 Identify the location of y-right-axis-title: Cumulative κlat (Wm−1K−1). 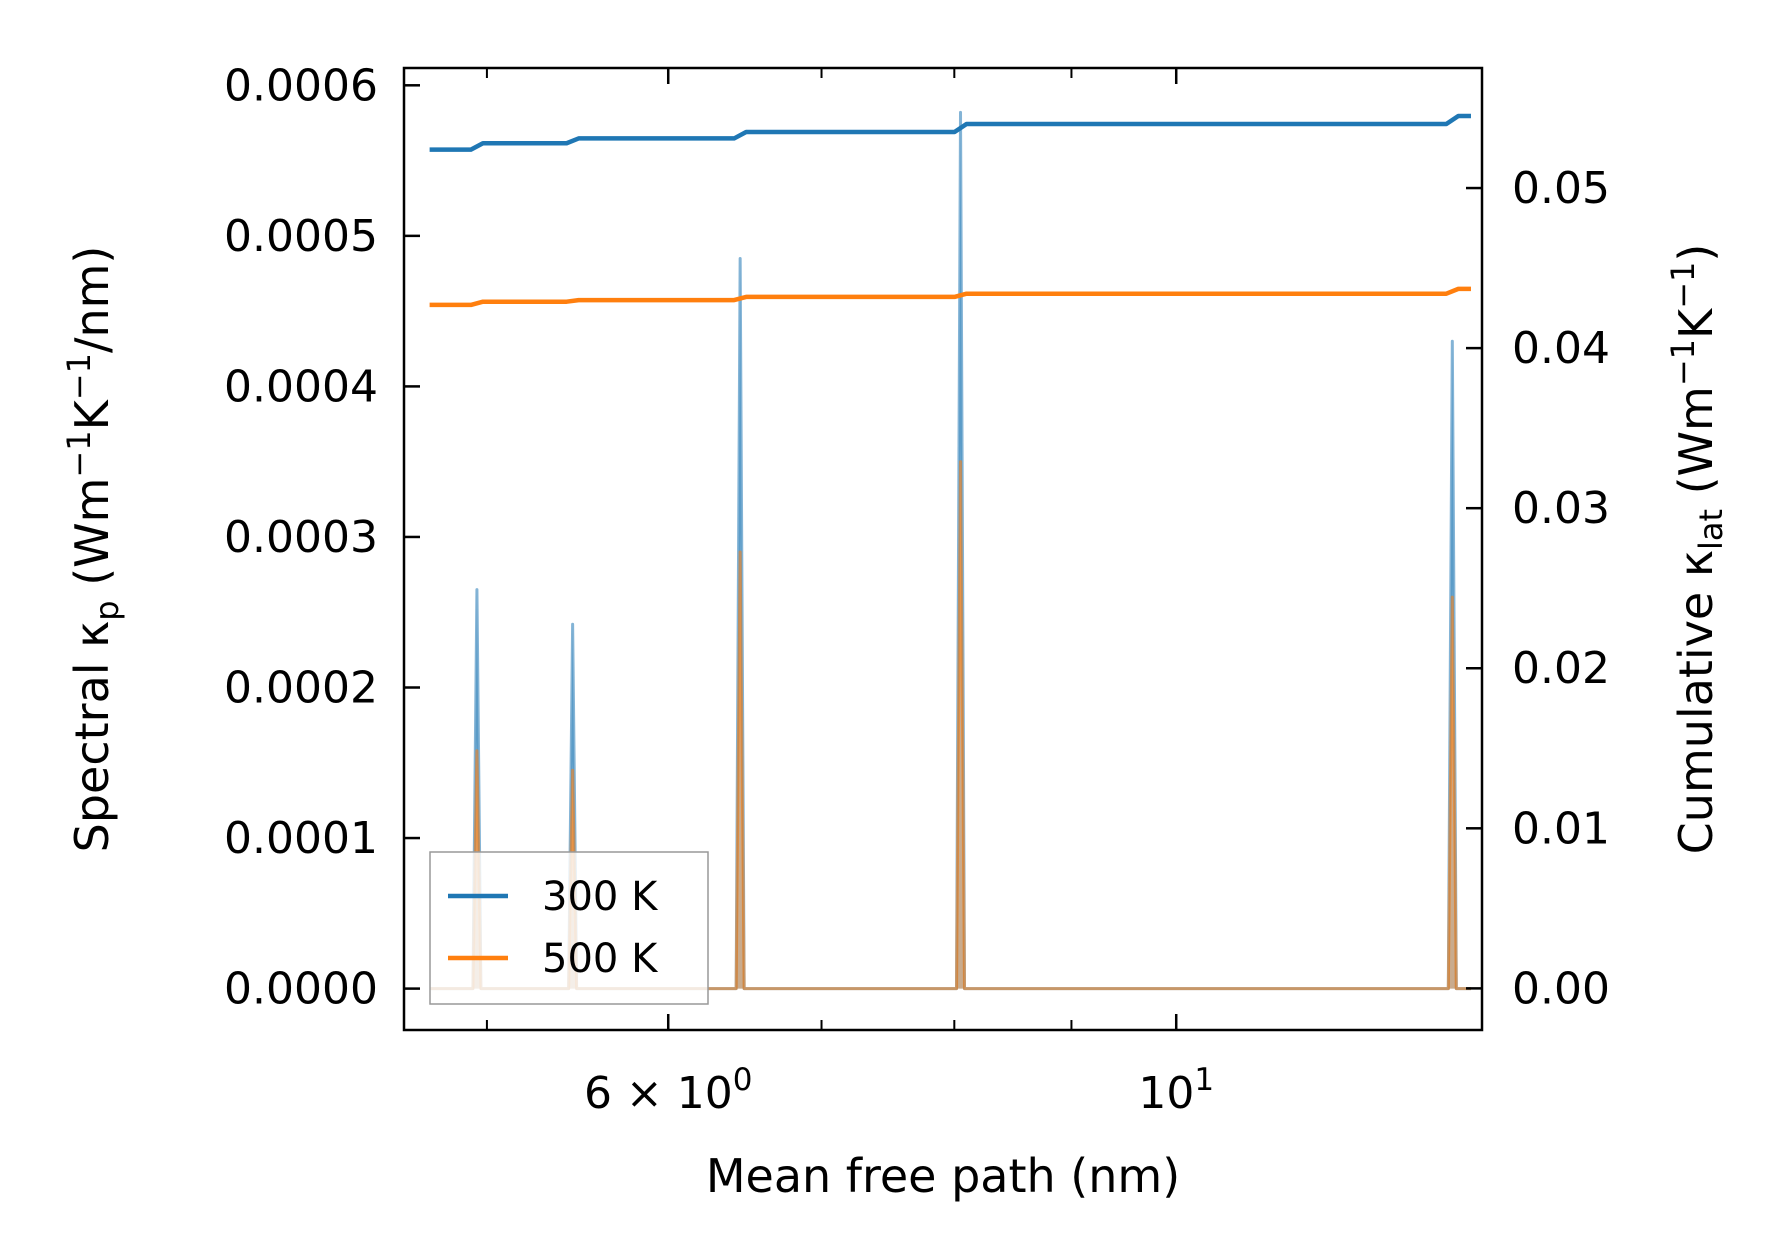
(1697, 549).